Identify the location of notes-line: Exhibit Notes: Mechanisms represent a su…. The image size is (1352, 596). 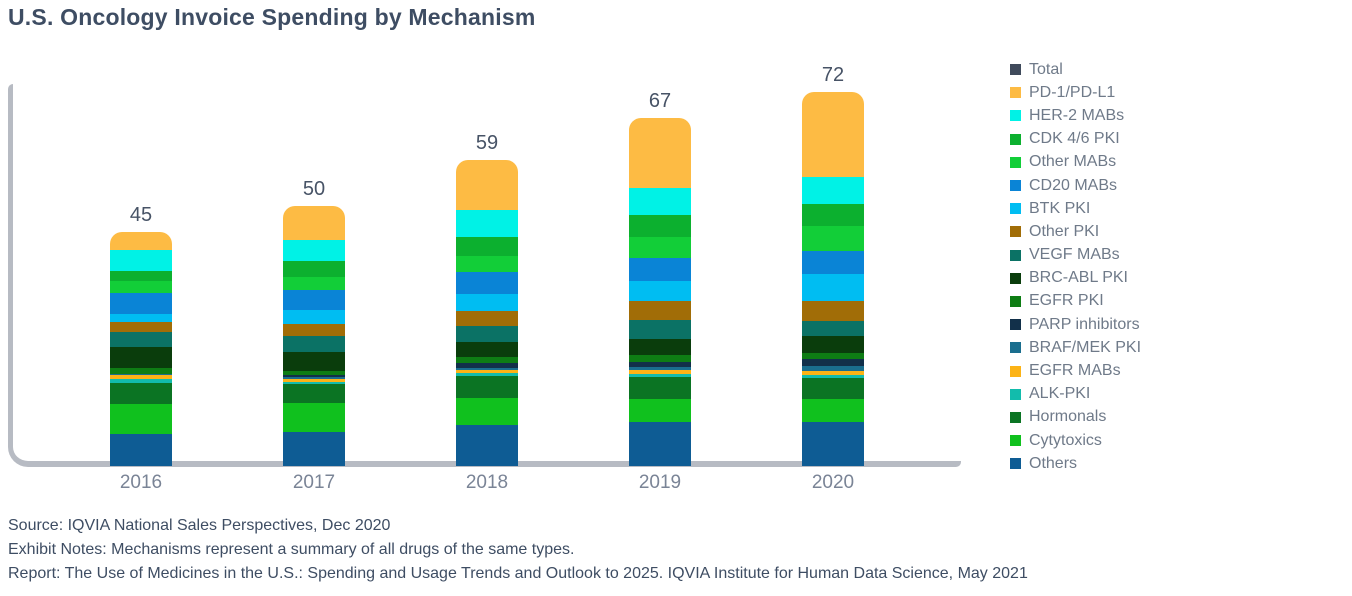
(291, 549).